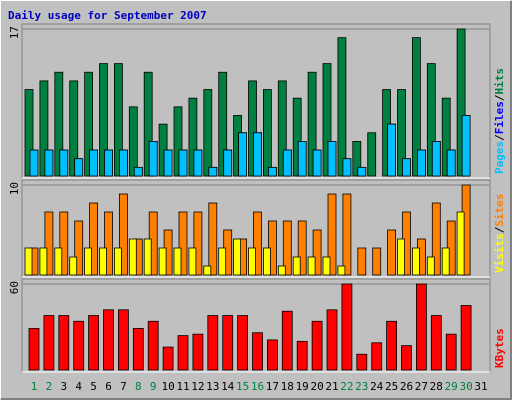  Describe the element at coordinates (406, 386) in the screenshot. I see `x-tick-label: 26` at that location.